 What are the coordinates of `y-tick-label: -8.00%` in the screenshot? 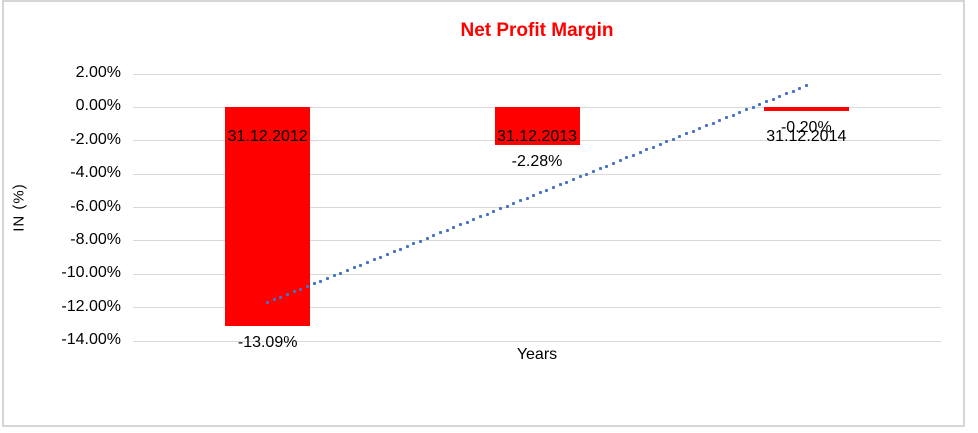 It's located at (95, 239).